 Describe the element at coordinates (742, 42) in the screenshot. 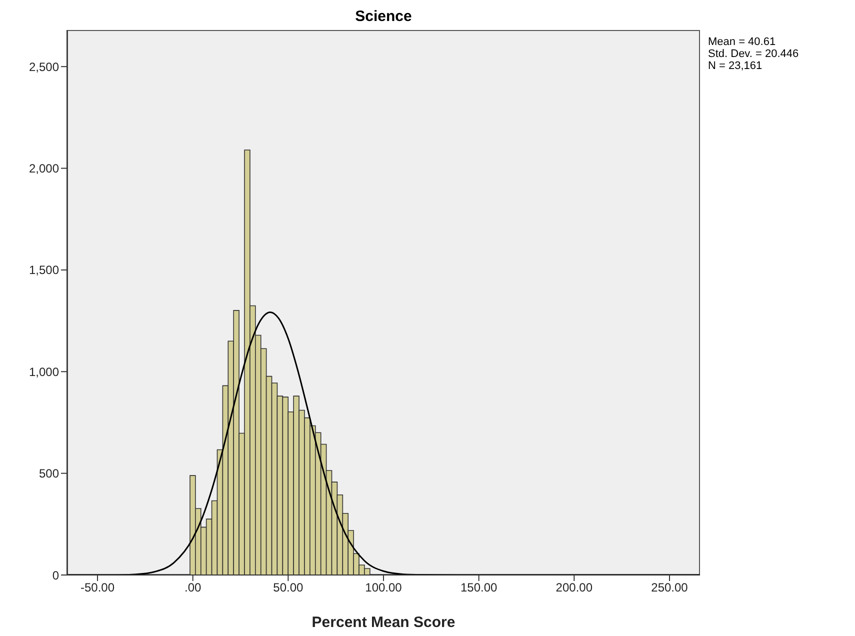

I see `text: Mean = 40.61` at that location.